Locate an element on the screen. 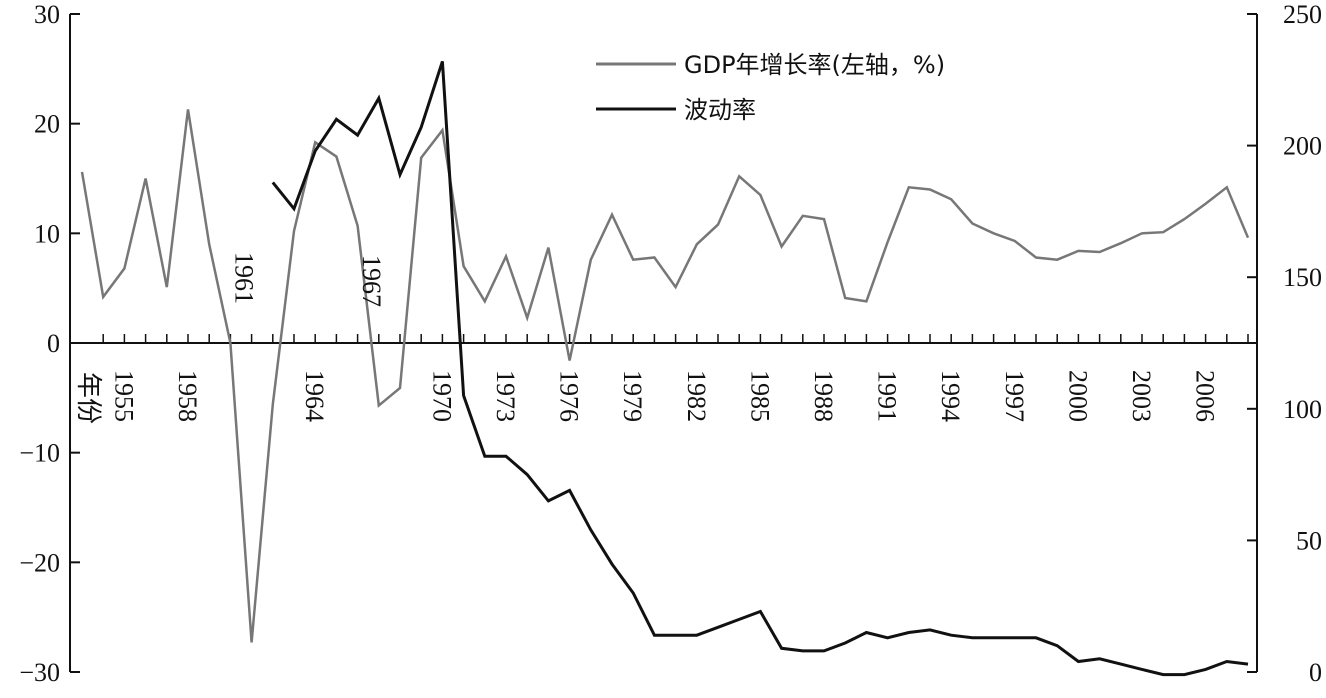 This screenshot has width=1326, height=698. left-tick-label: 0 is located at coordinates (53, 343).